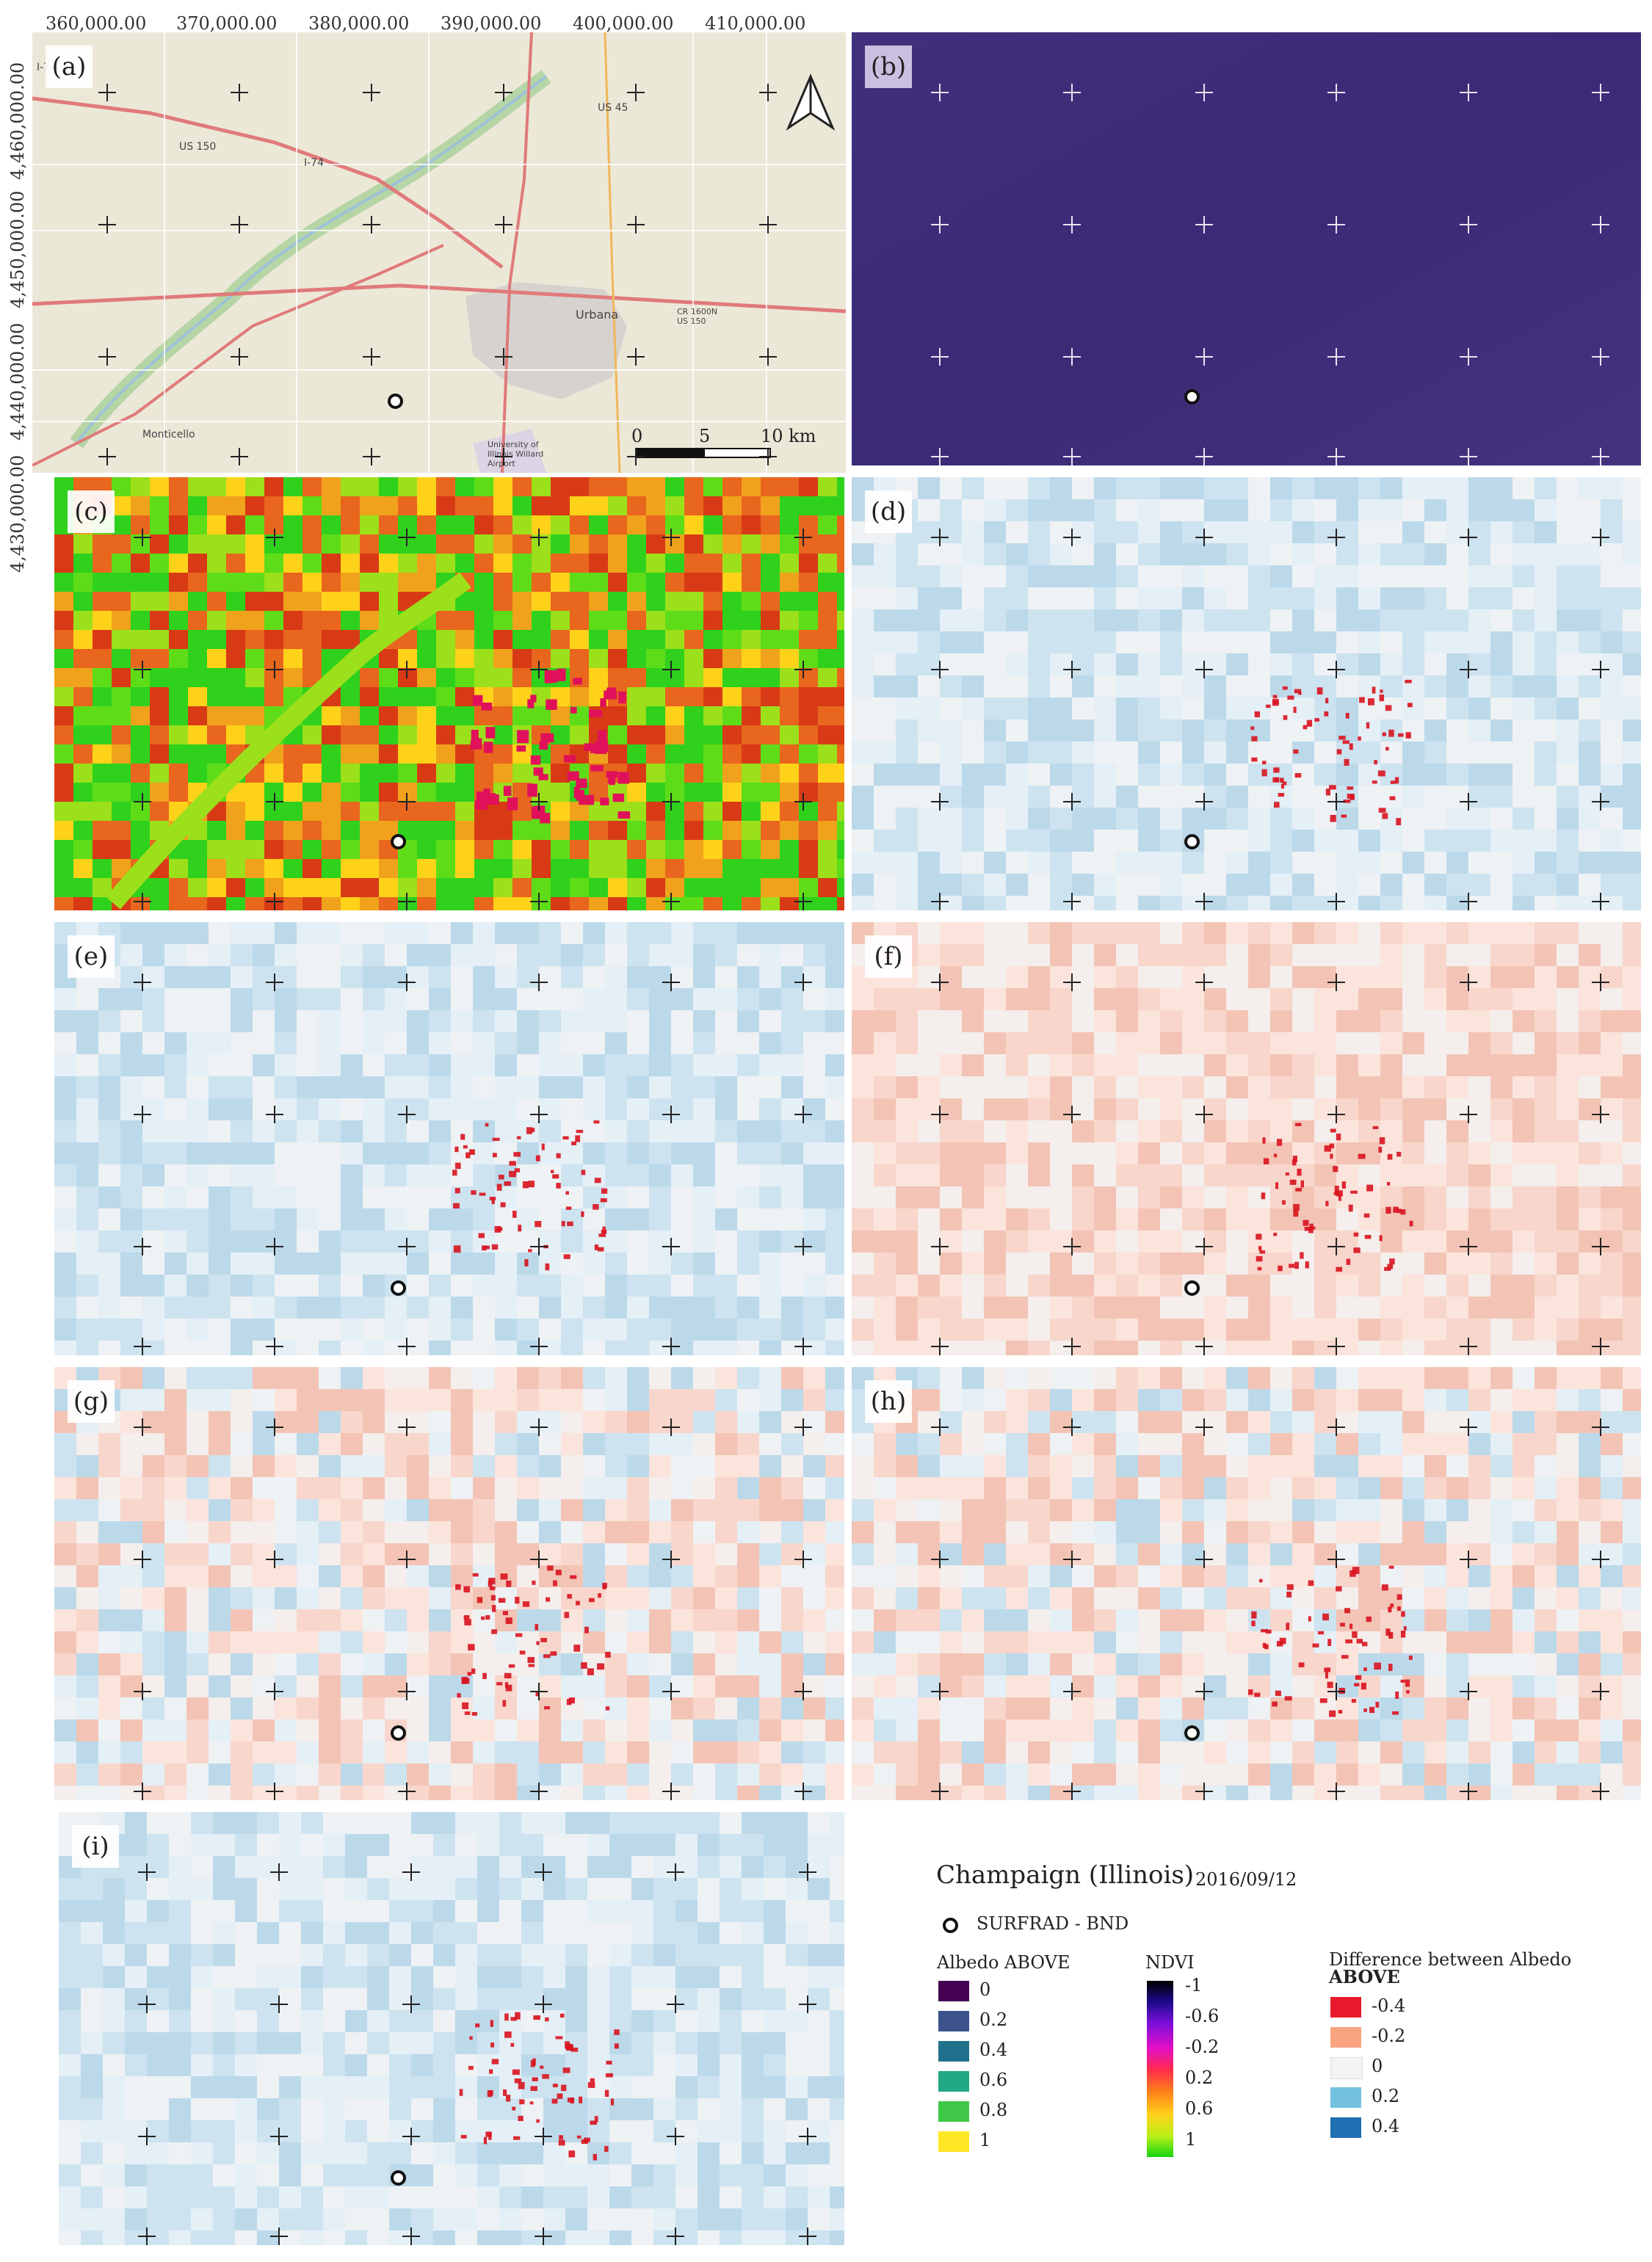 Image resolution: width=1652 pixels, height=2262 pixels. Describe the element at coordinates (198, 147) in the screenshot. I see `map-label-us150: US 150` at that location.